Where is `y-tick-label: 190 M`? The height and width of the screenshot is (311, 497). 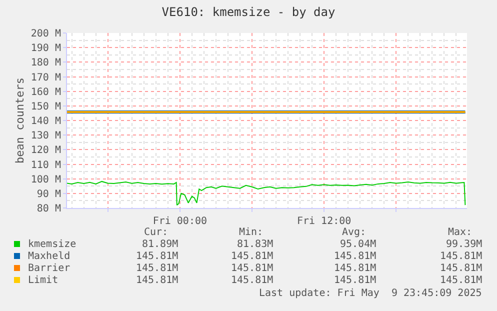
y-tick-label: 190 M is located at coordinates (45, 48).